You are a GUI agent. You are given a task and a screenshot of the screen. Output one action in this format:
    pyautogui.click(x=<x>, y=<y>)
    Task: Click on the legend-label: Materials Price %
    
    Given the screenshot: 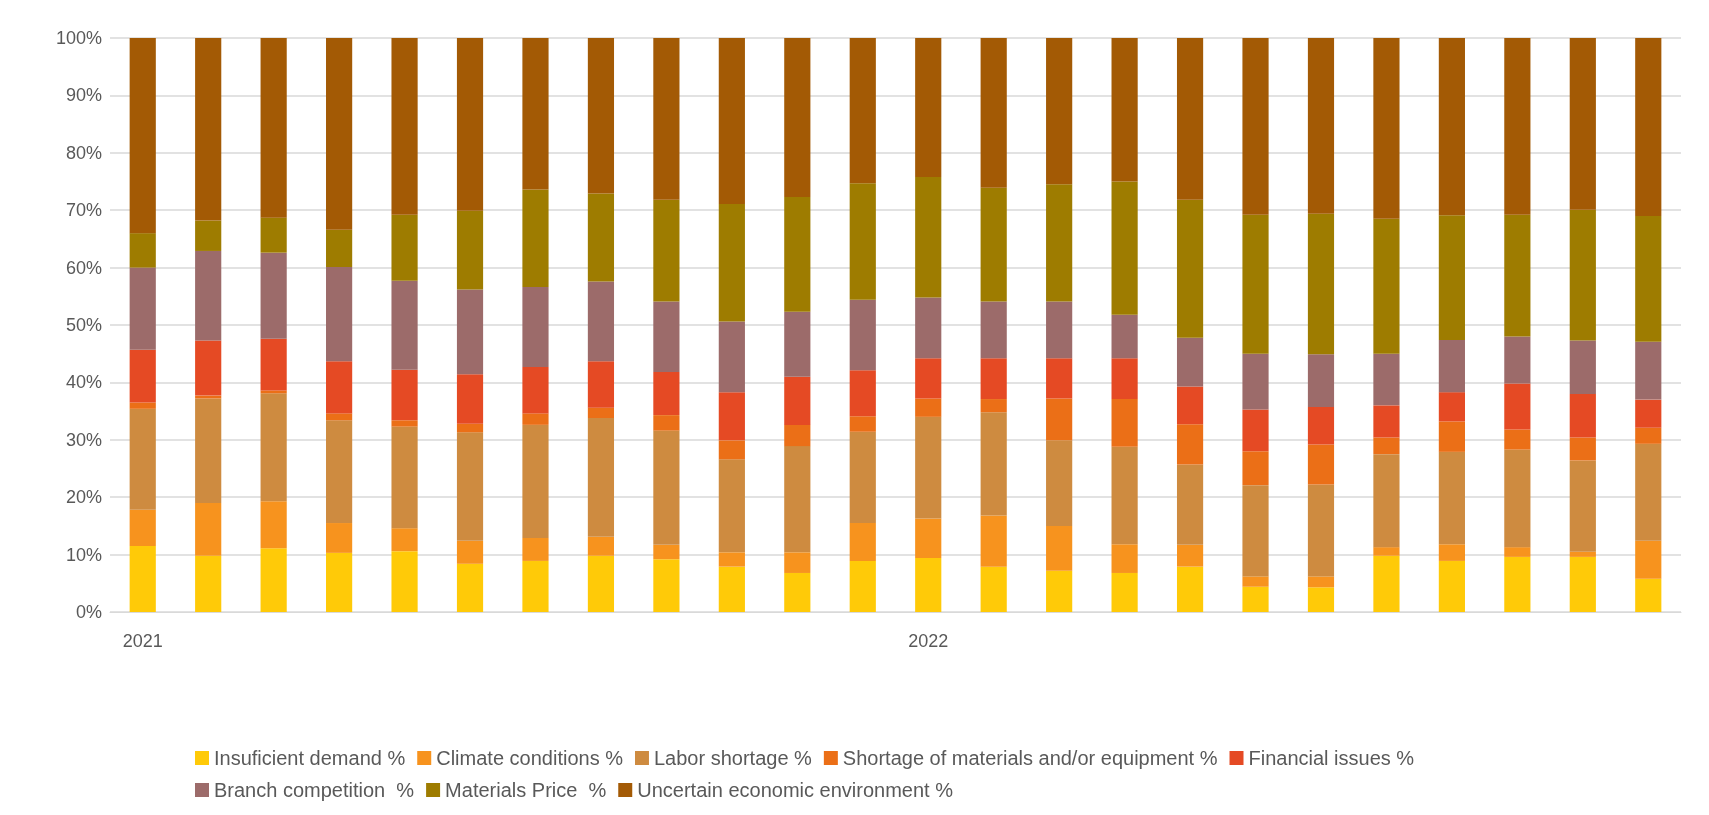 What is the action you would take?
    pyautogui.click(x=526, y=790)
    